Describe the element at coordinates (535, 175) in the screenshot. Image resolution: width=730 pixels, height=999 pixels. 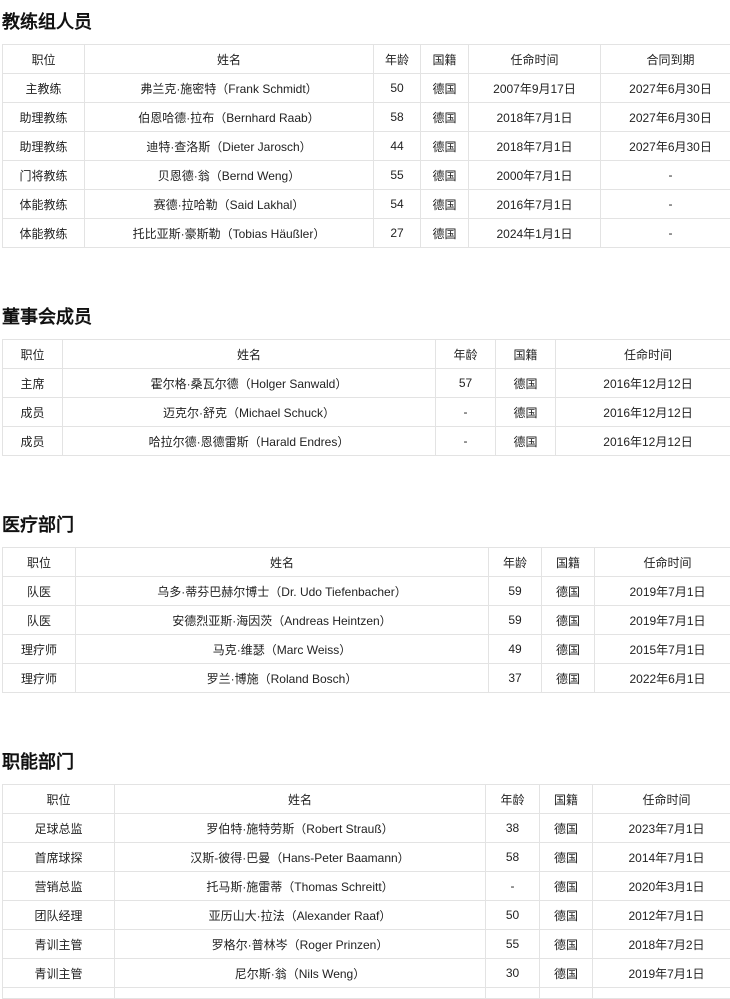
I see `table-cell: 2000年7月1日` at that location.